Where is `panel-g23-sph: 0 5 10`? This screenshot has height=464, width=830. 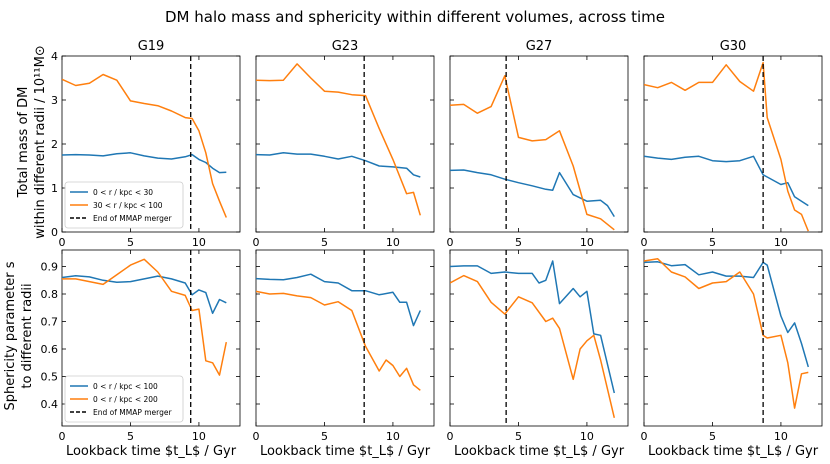
panel-g23-sph: 0 5 10 is located at coordinates (344, 346).